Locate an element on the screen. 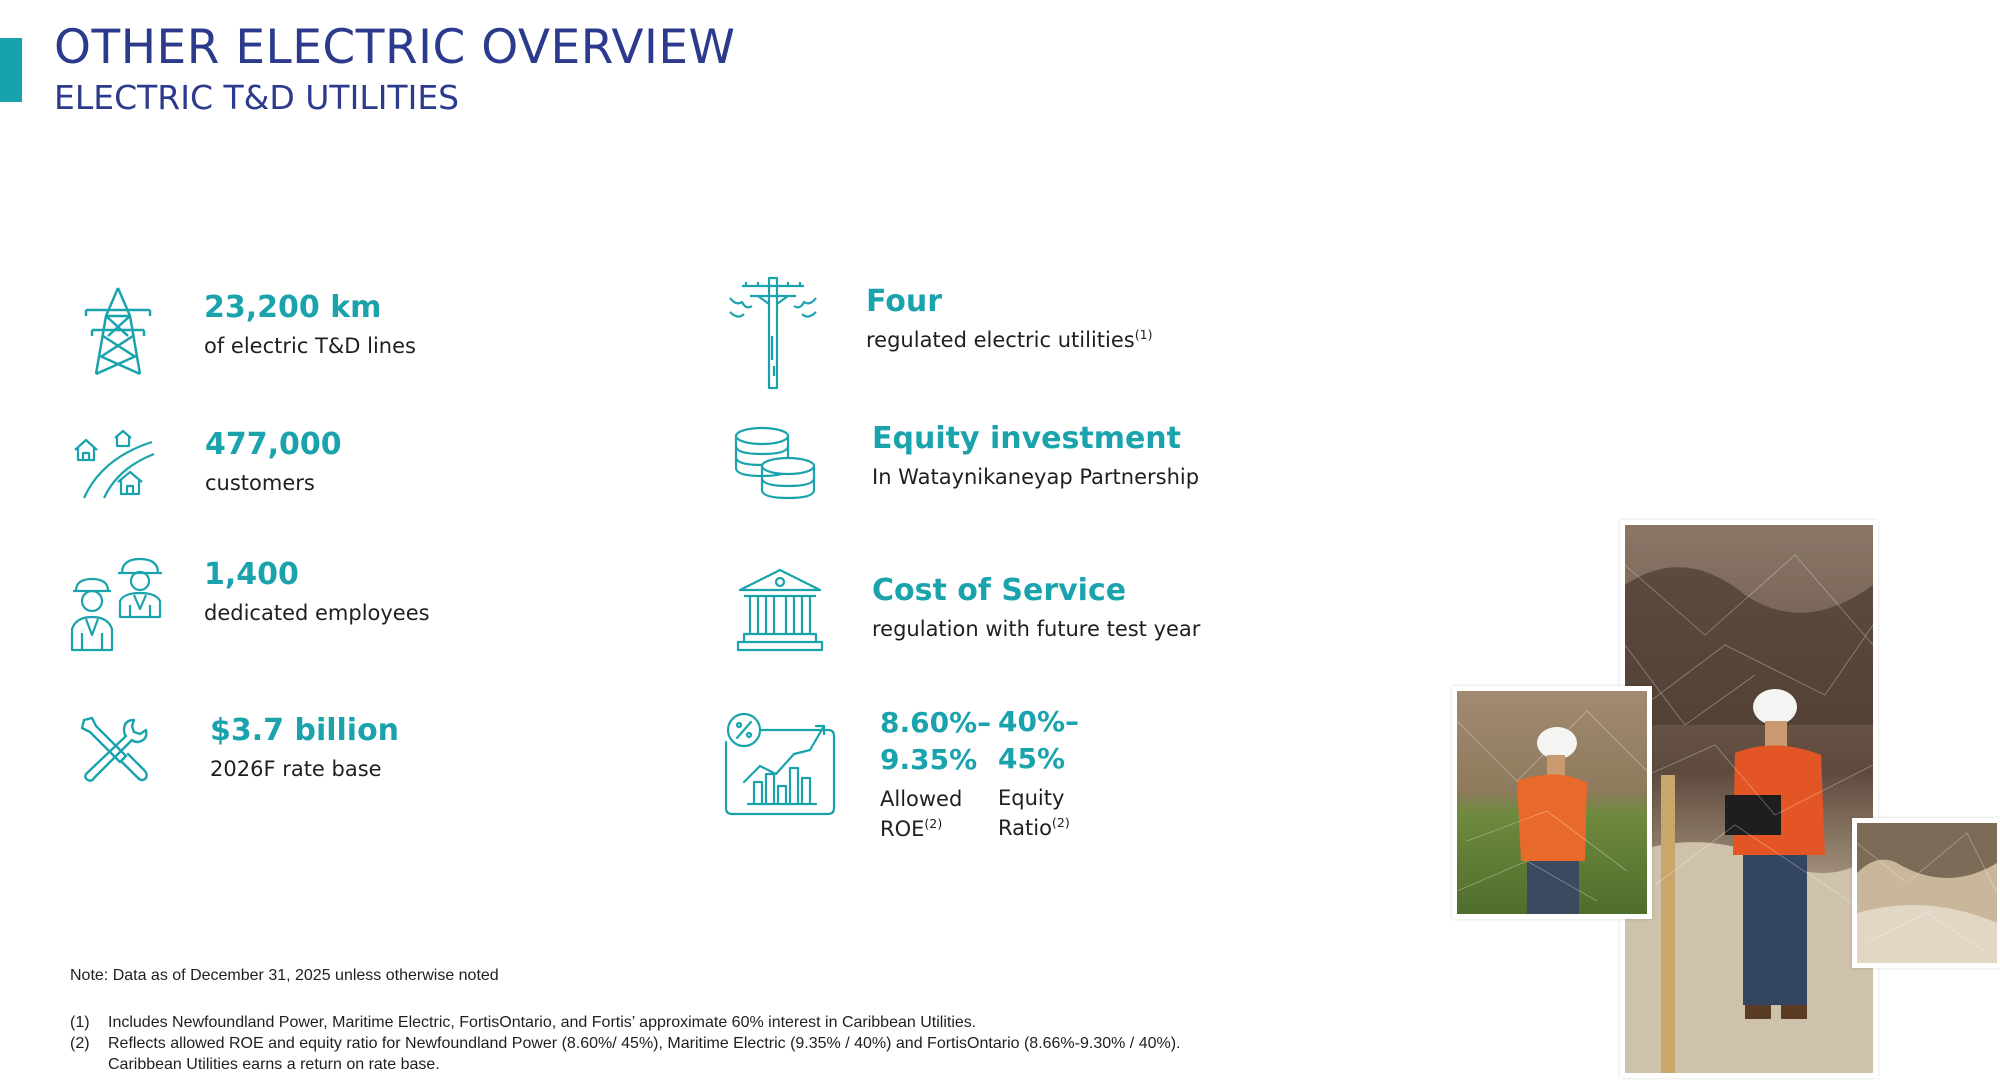 This screenshot has width=2000, height=1083. equity-value-line2: 45% is located at coordinates (1032, 758).